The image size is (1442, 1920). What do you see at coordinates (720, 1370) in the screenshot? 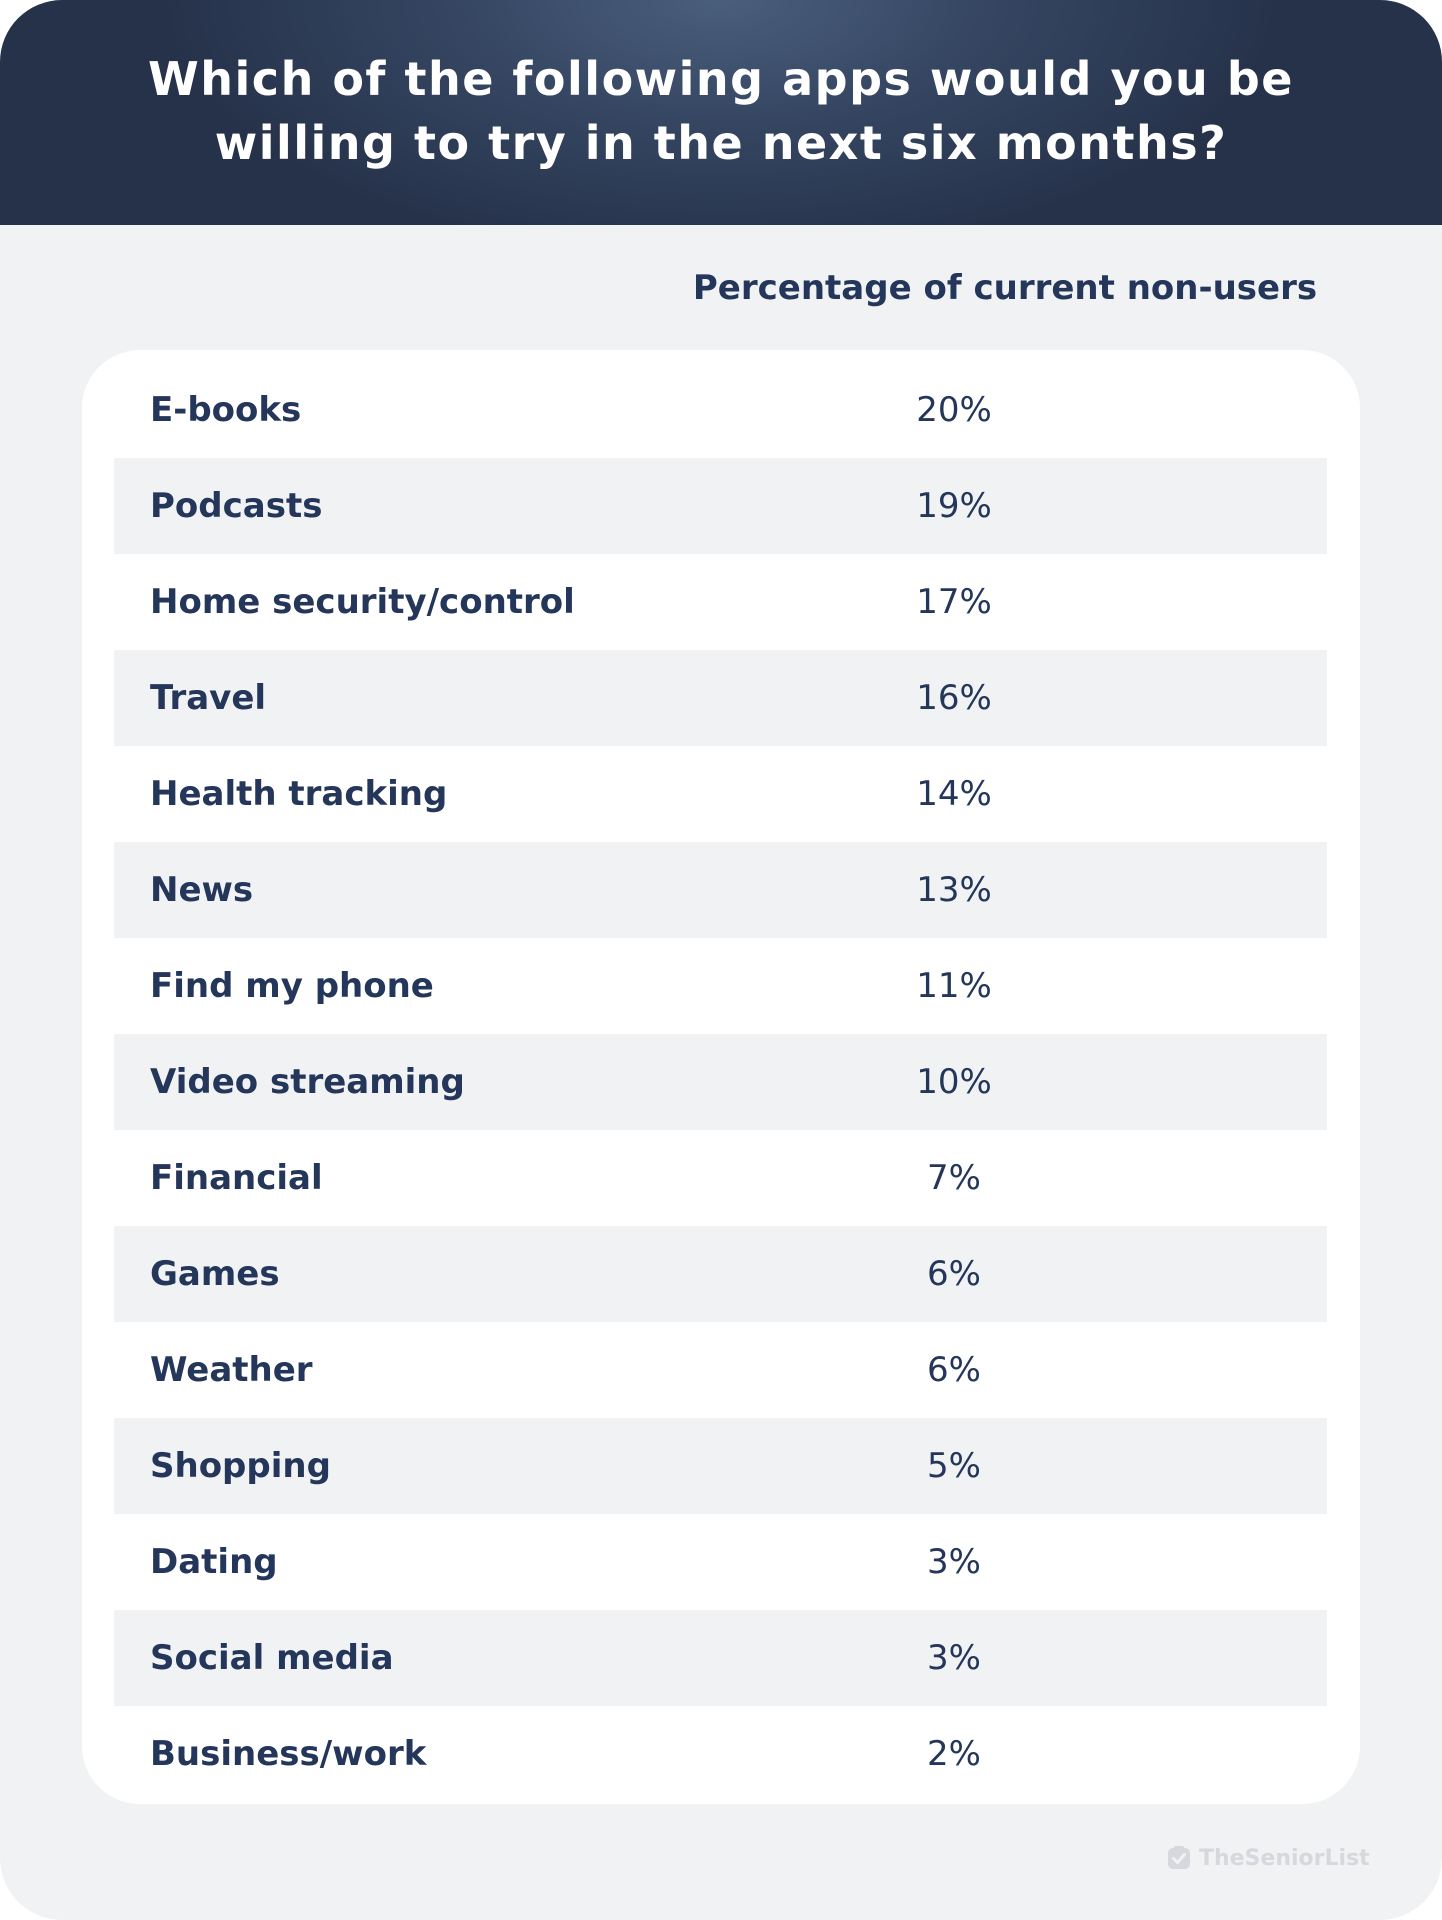
I see `table-row: Weather 6%` at bounding box center [720, 1370].